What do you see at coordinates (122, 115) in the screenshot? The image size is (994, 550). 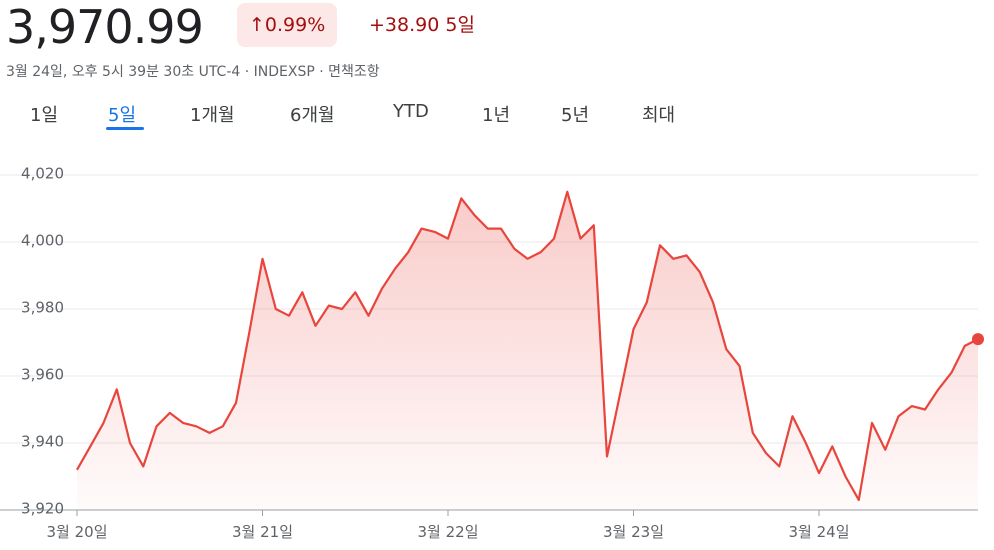 I see `tab: 5일` at bounding box center [122, 115].